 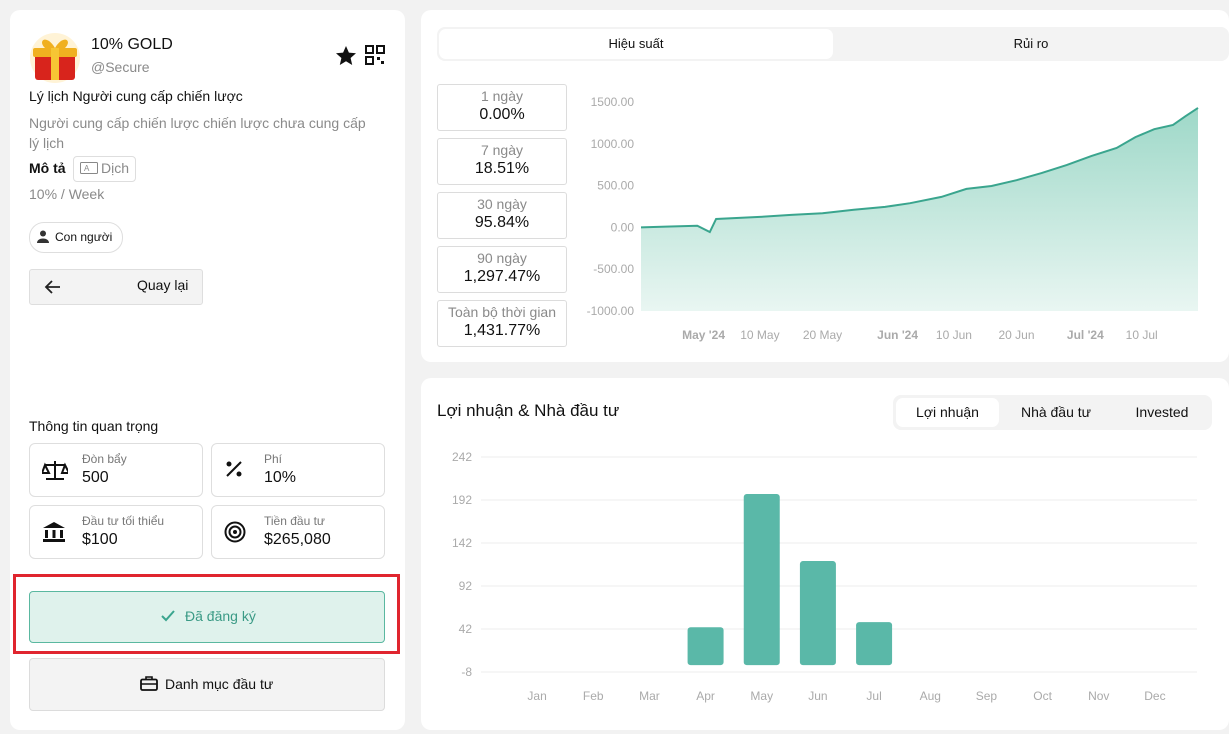 I want to click on x-tick-label: Jul, so click(x=873, y=696).